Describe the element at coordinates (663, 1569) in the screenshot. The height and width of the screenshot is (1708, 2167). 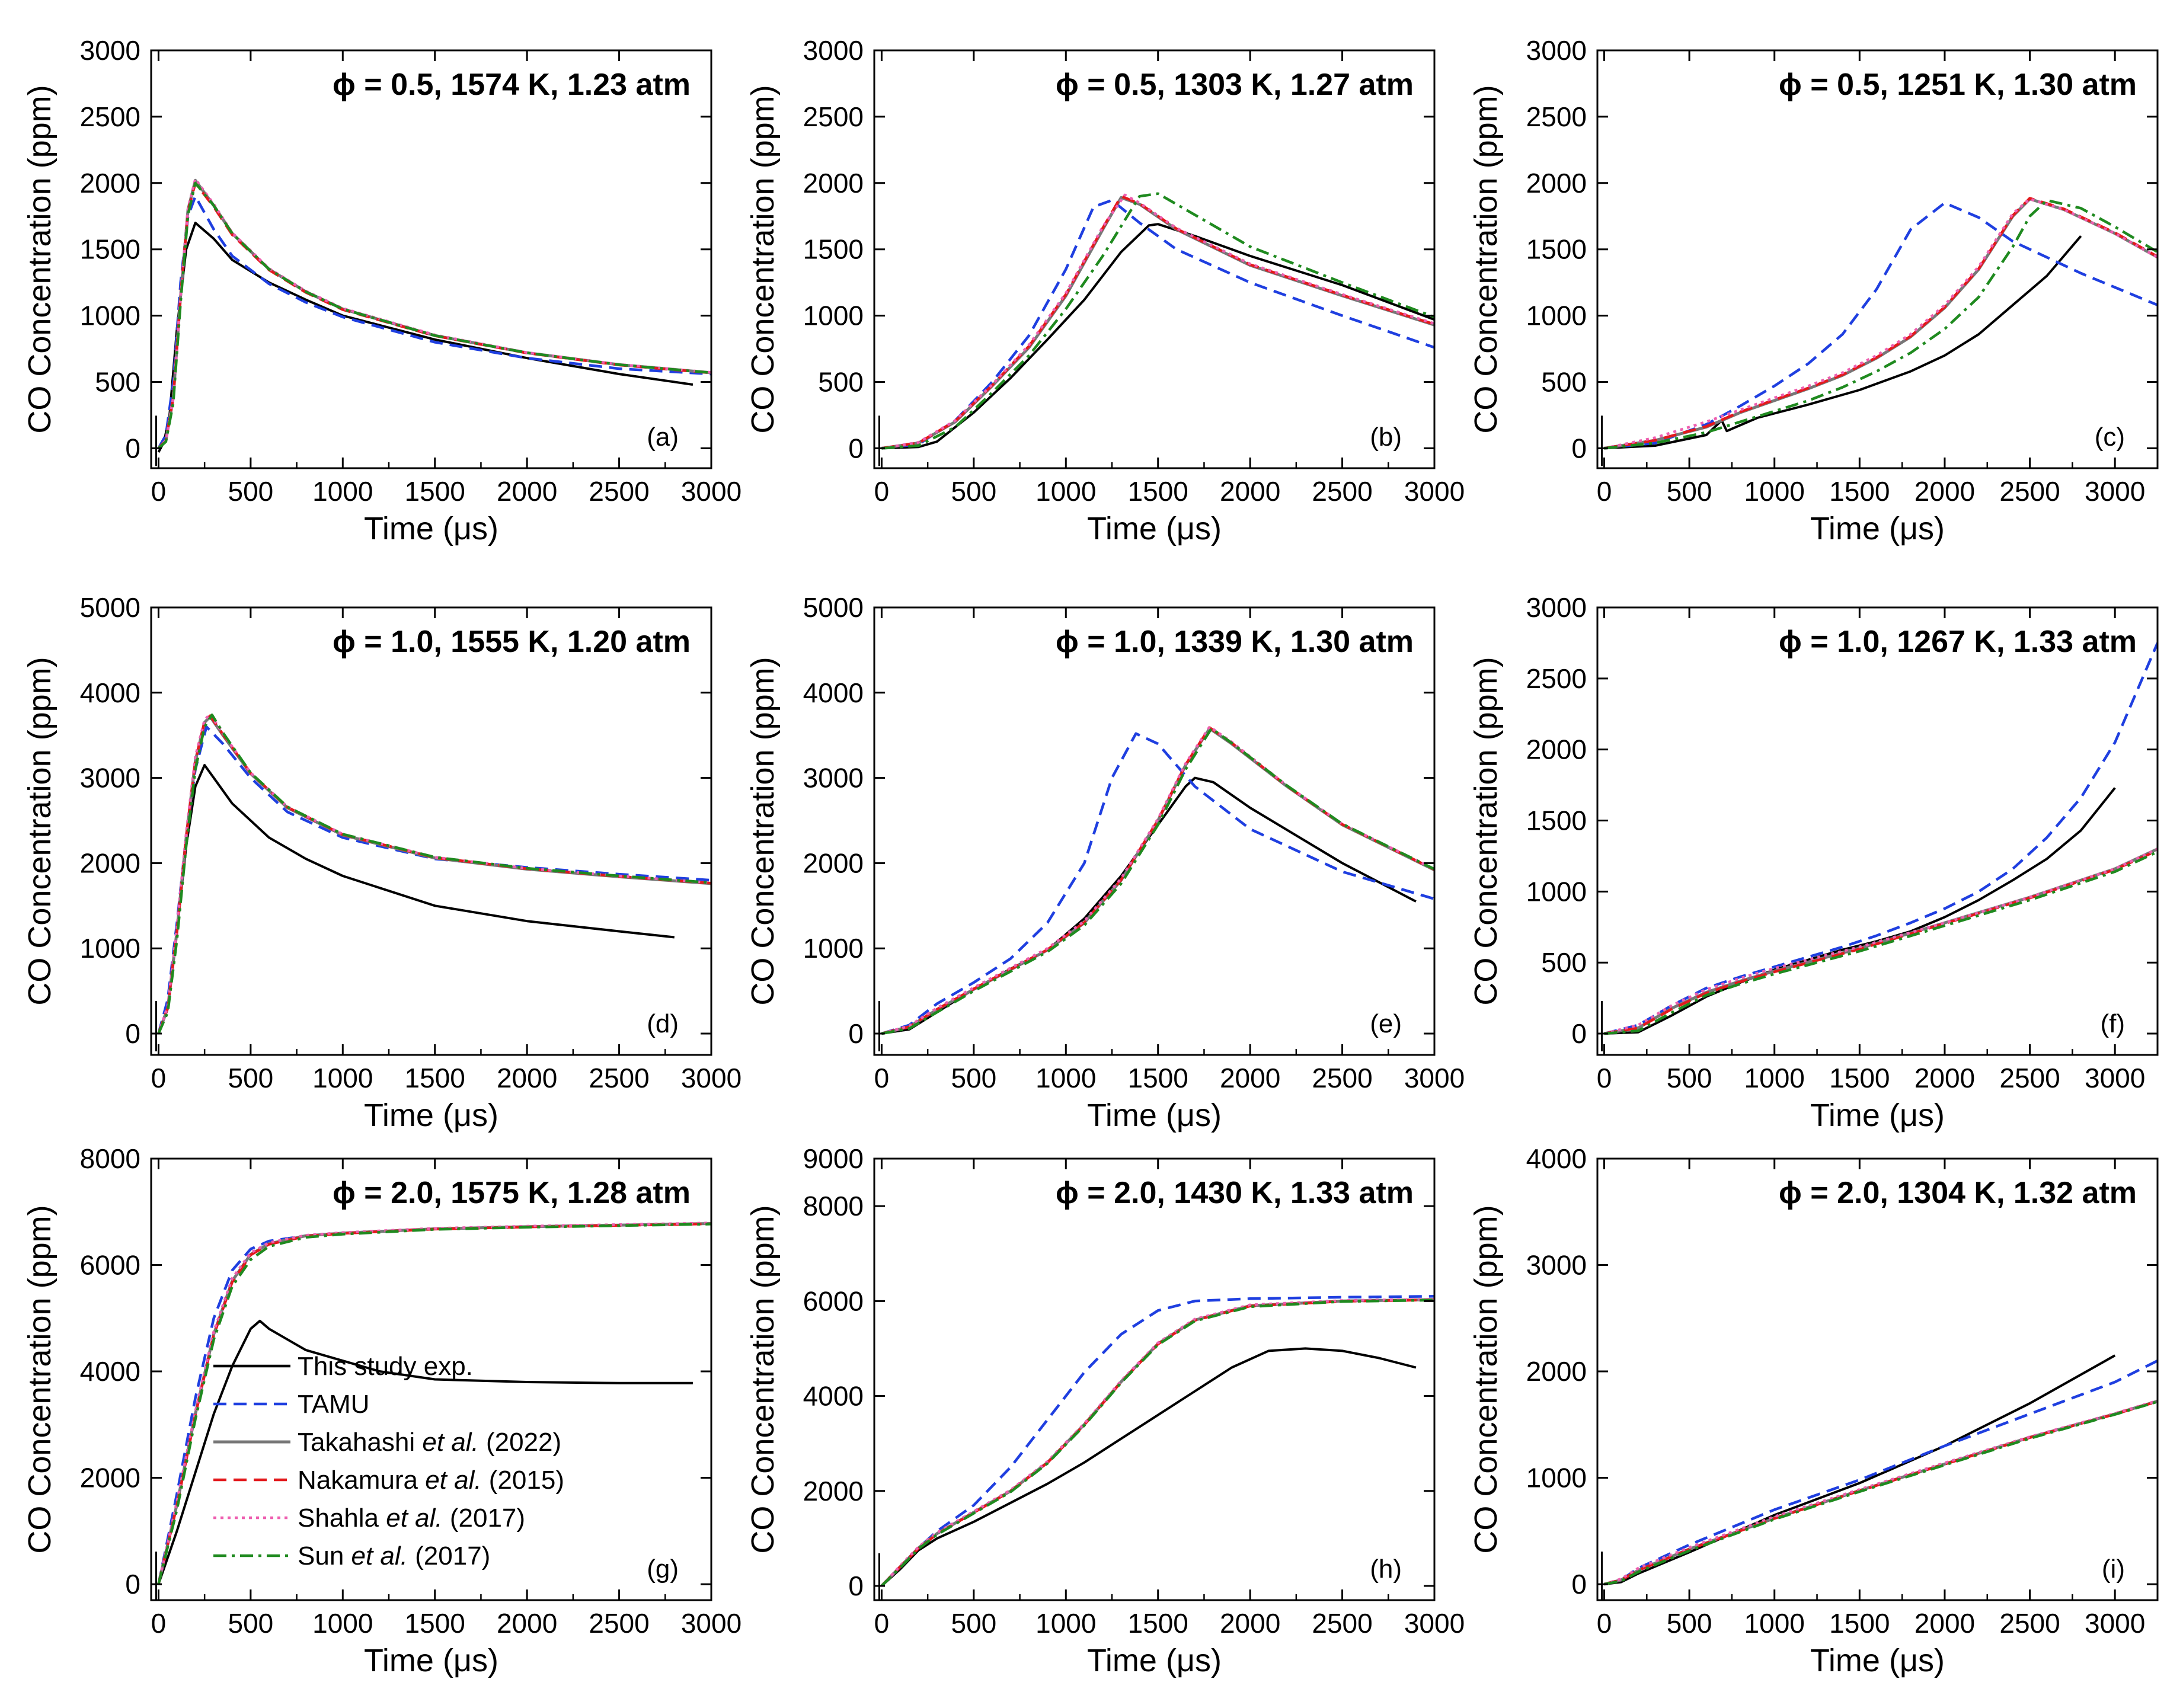
I see `panel-letter: (g)` at that location.